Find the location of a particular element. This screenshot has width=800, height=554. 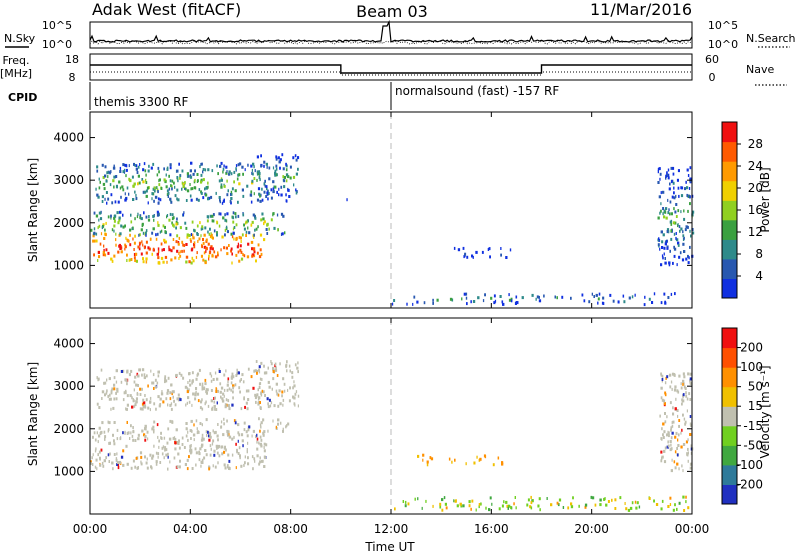

x-tick-label: 04:00 is located at coordinates (190, 529).